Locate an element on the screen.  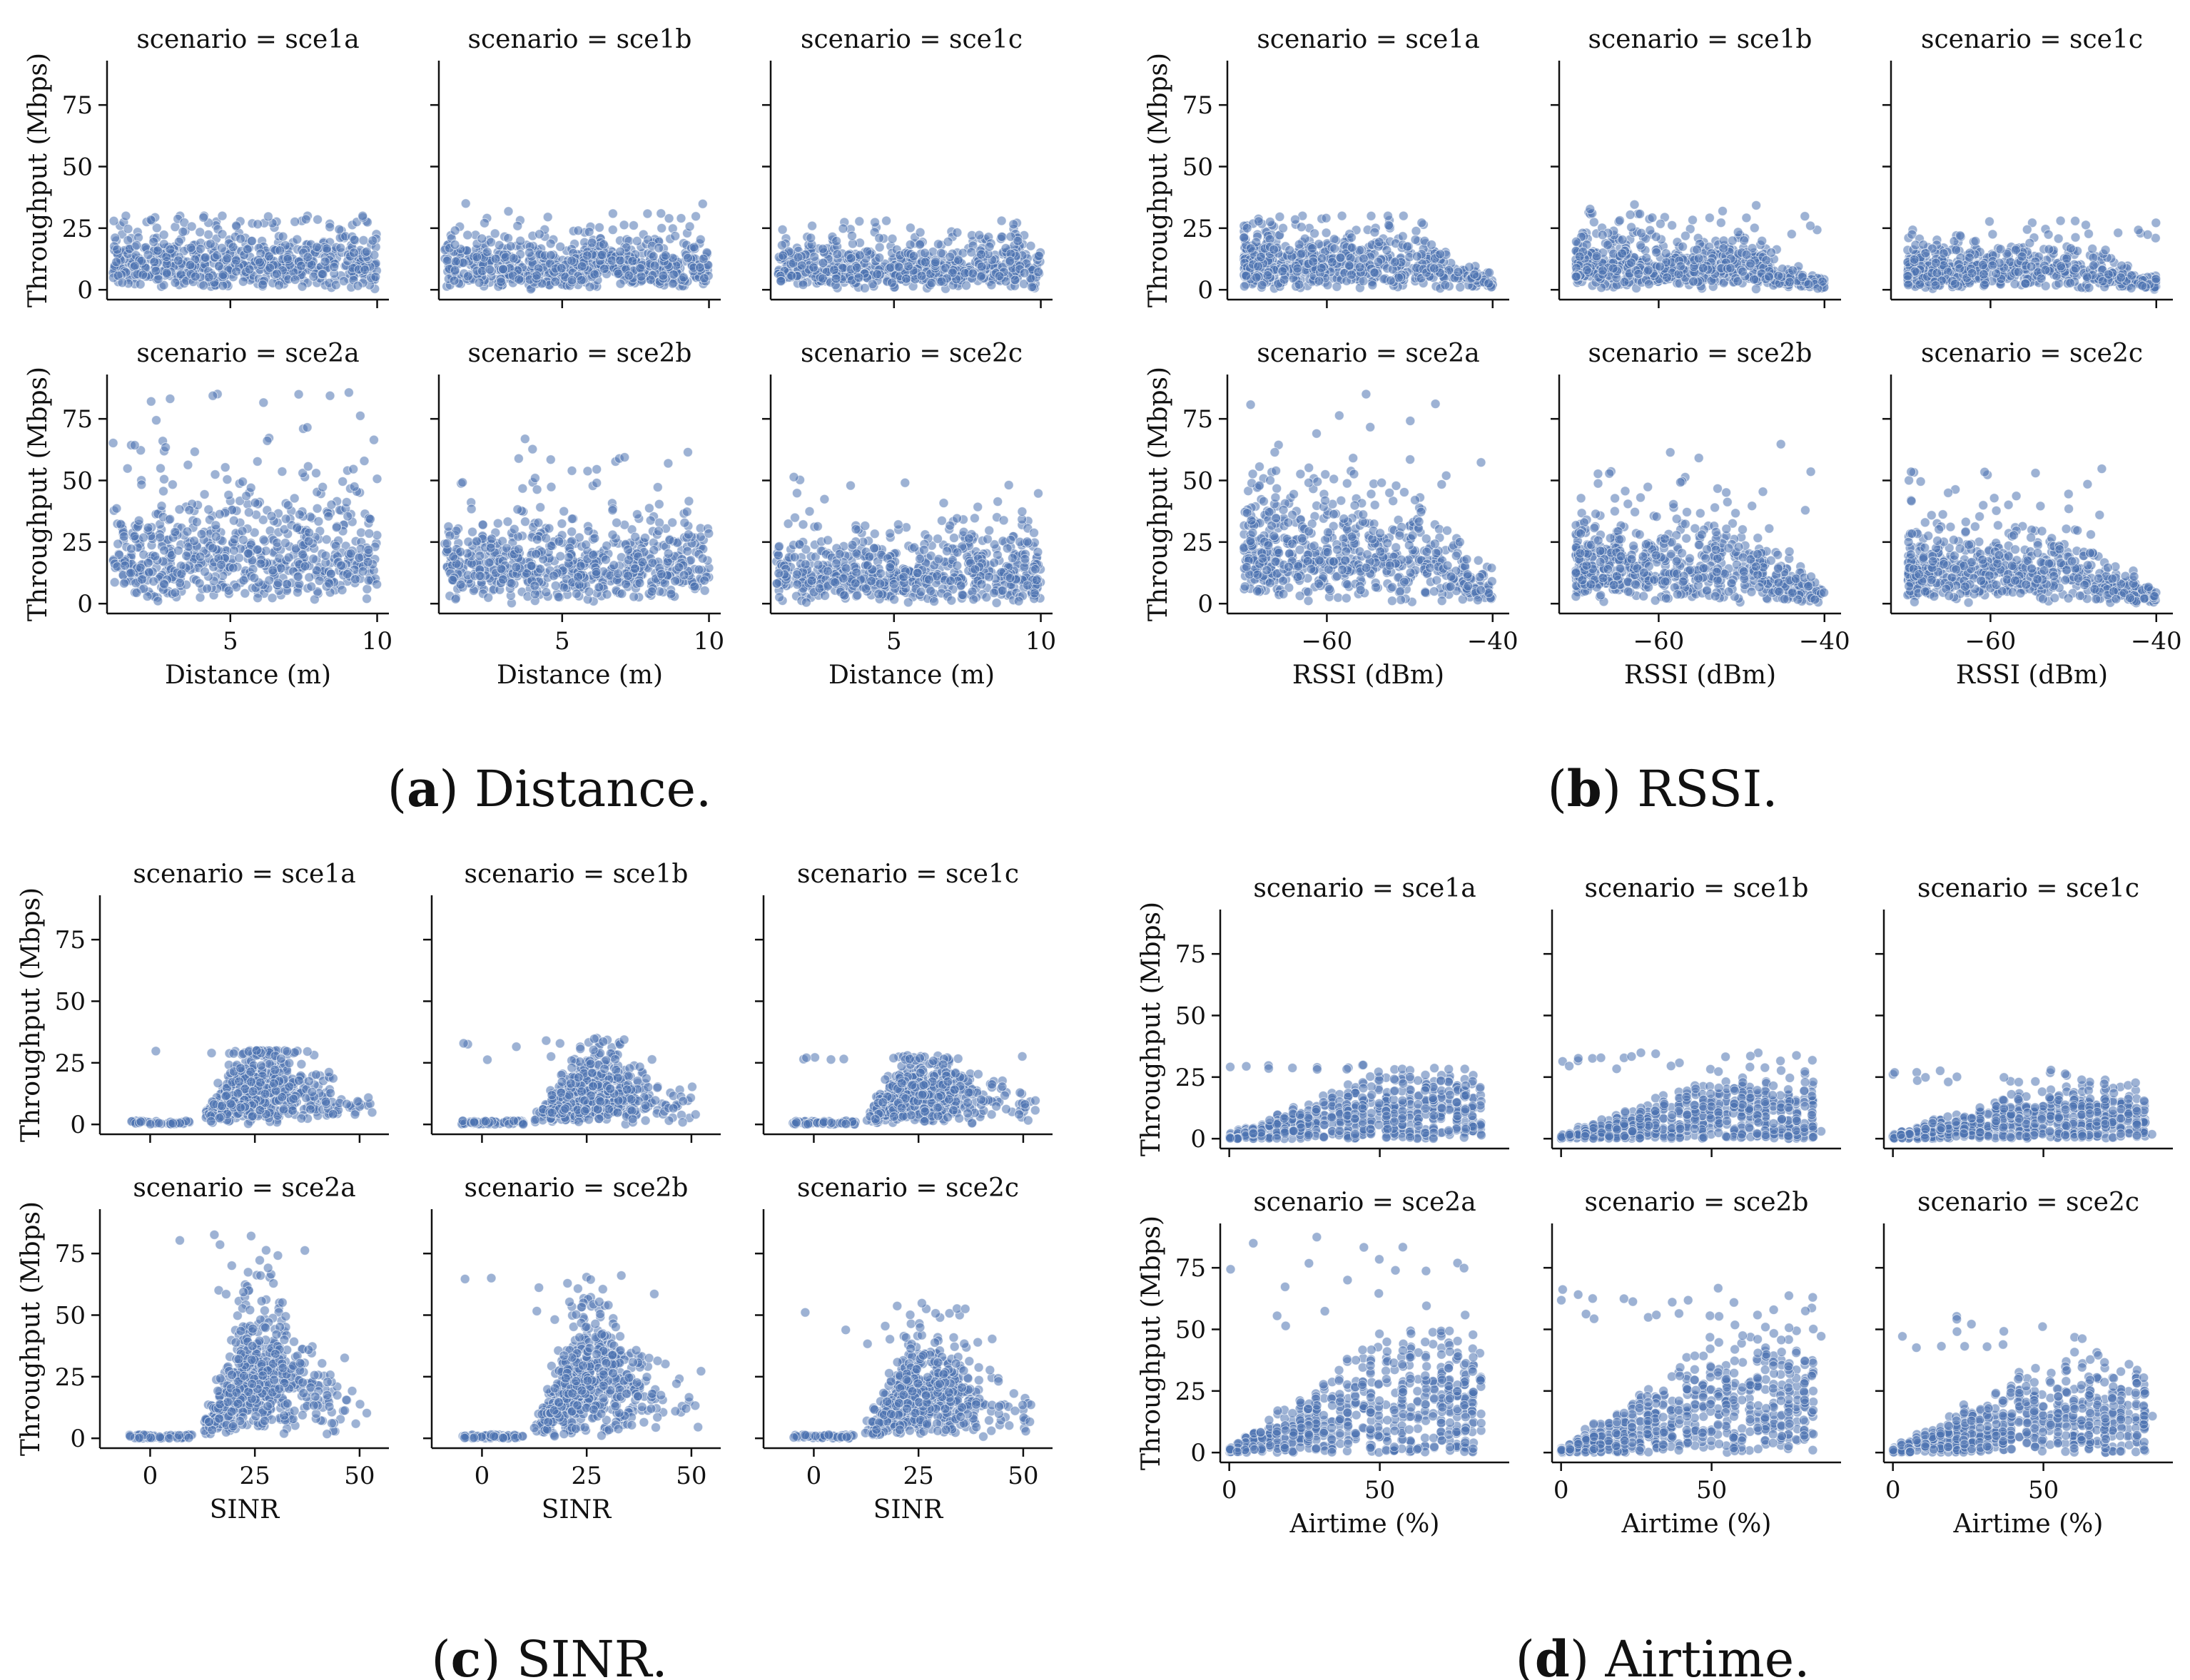
x-tick-label: 5 is located at coordinates (230, 641).